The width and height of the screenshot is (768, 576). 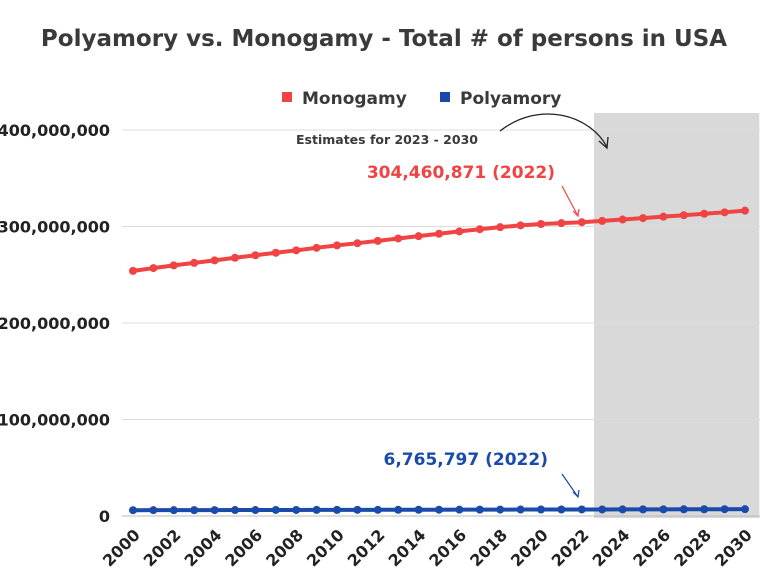 I want to click on curved-arrow-icon, so click(x=553, y=130).